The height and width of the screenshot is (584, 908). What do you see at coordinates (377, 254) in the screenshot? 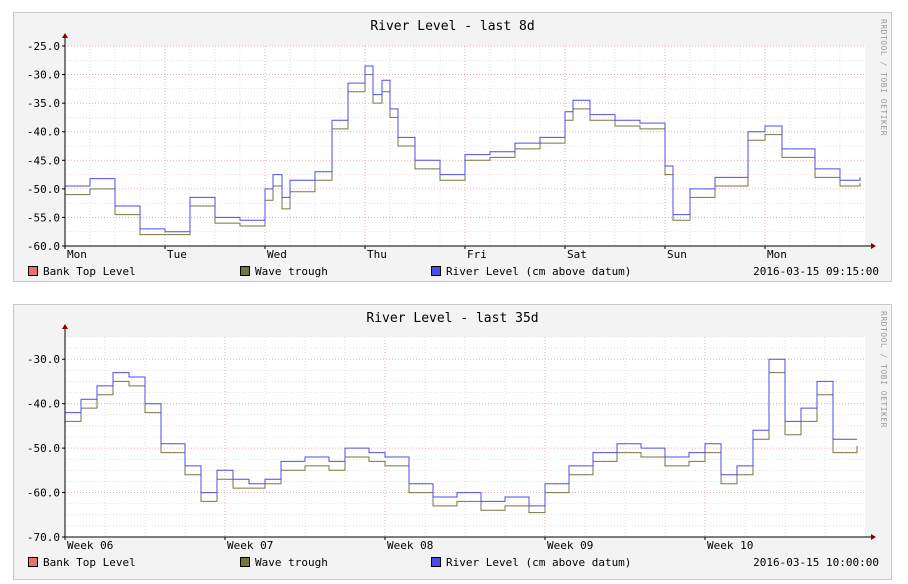
I see `x-tick-label: Thu` at bounding box center [377, 254].